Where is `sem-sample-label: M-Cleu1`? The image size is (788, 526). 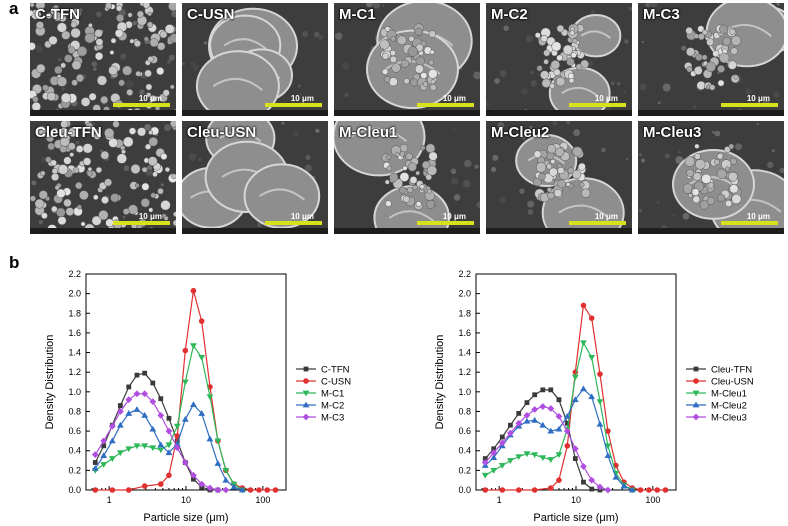
sem-sample-label: M-Cleu1 is located at coordinates (368, 132).